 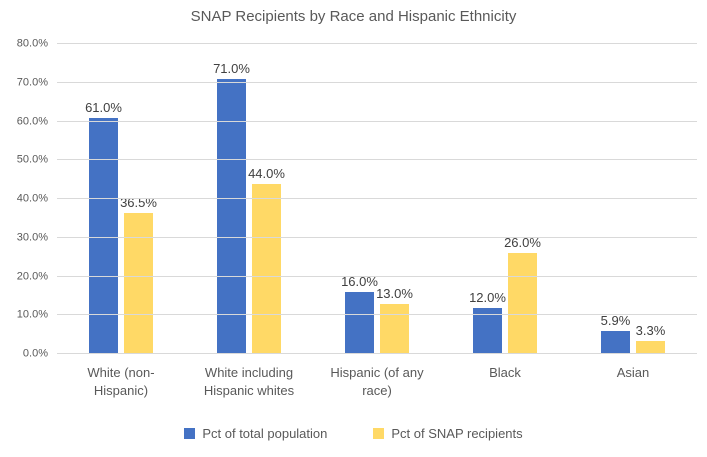 I want to click on value-label: 13.0%, so click(x=394, y=293).